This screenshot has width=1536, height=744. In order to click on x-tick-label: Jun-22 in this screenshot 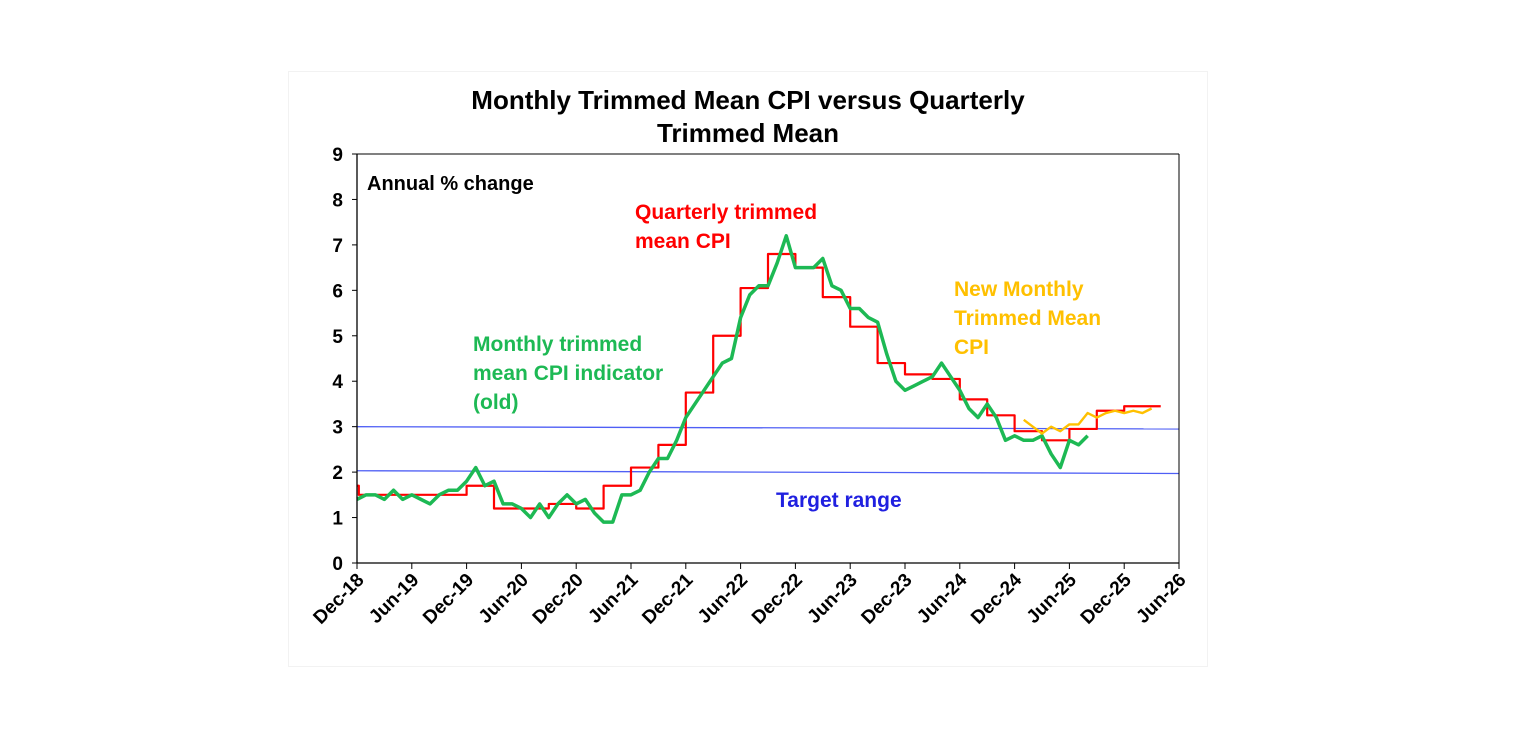, I will do `click(723, 599)`.